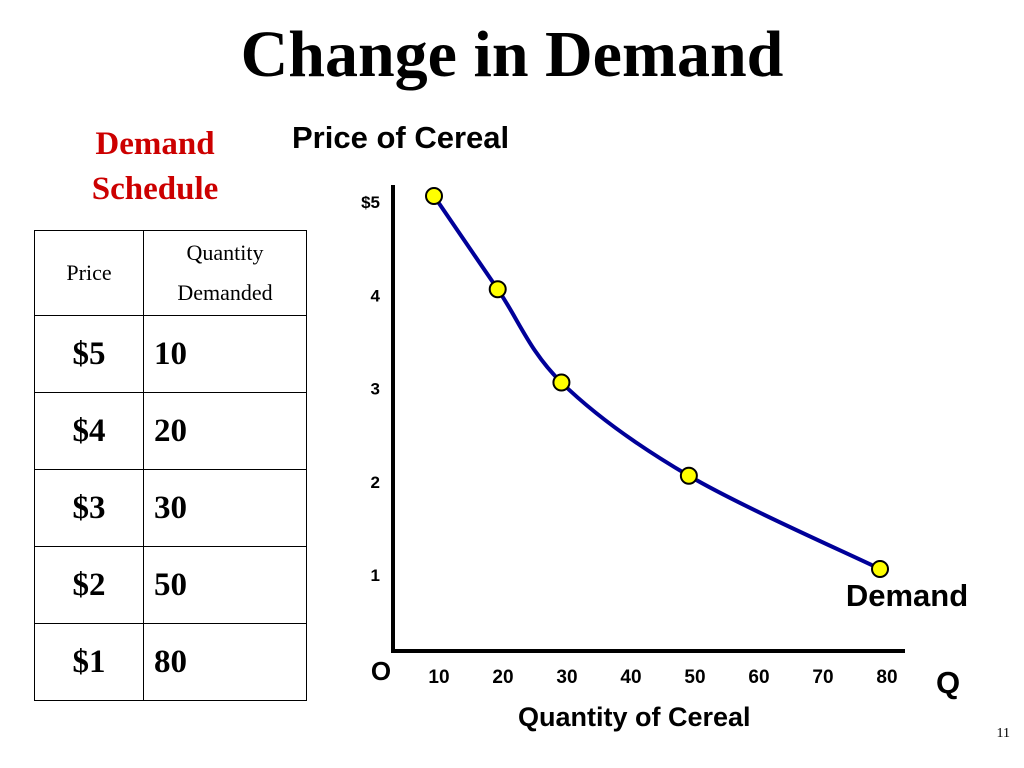 The width and height of the screenshot is (1024, 768). I want to click on x-tick-label: 30, so click(566, 677).